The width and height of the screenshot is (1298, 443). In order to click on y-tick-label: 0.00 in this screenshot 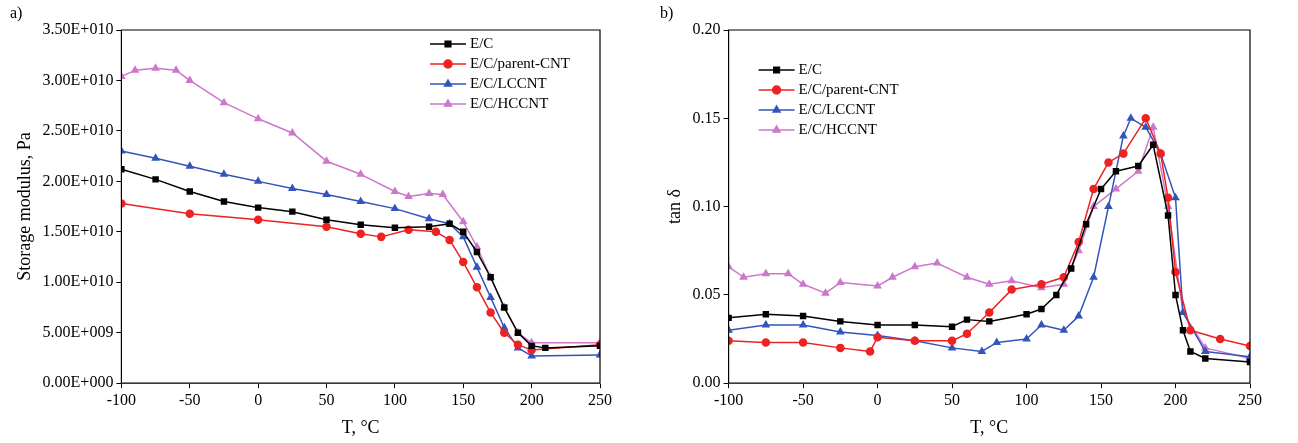, I will do `click(706, 382)`.